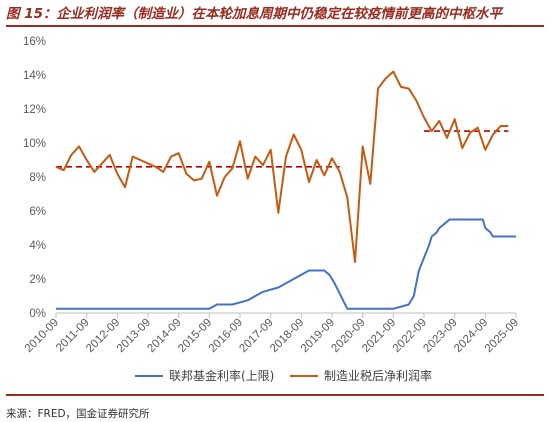 The image size is (550, 422). I want to click on y-tick-label: 2%, so click(37, 280).